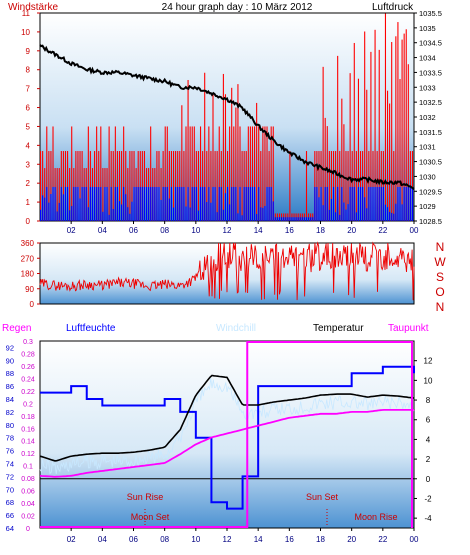 This screenshot has height=555, width=470. I want to click on compass-label: S, so click(440, 277).